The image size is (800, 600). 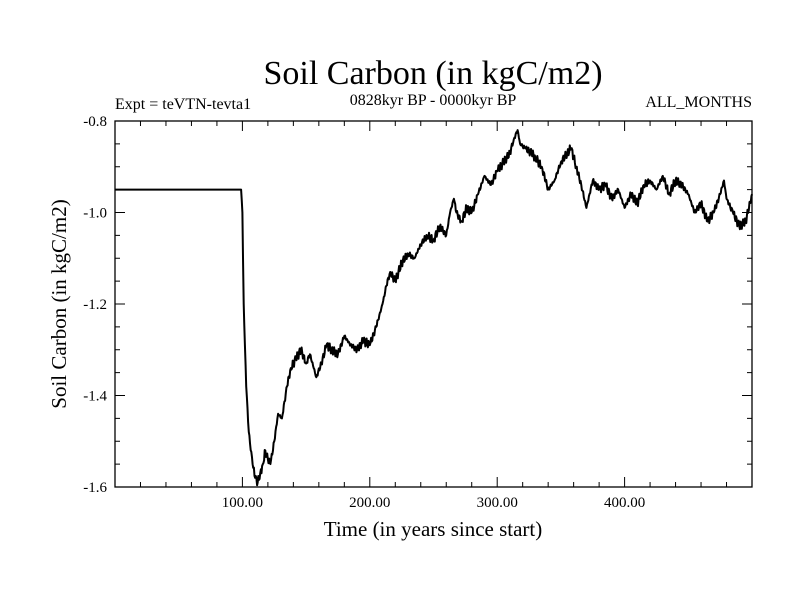 I want to click on y-axis-label: Soil Carbon (in kgC/m2), so click(x=59, y=303).